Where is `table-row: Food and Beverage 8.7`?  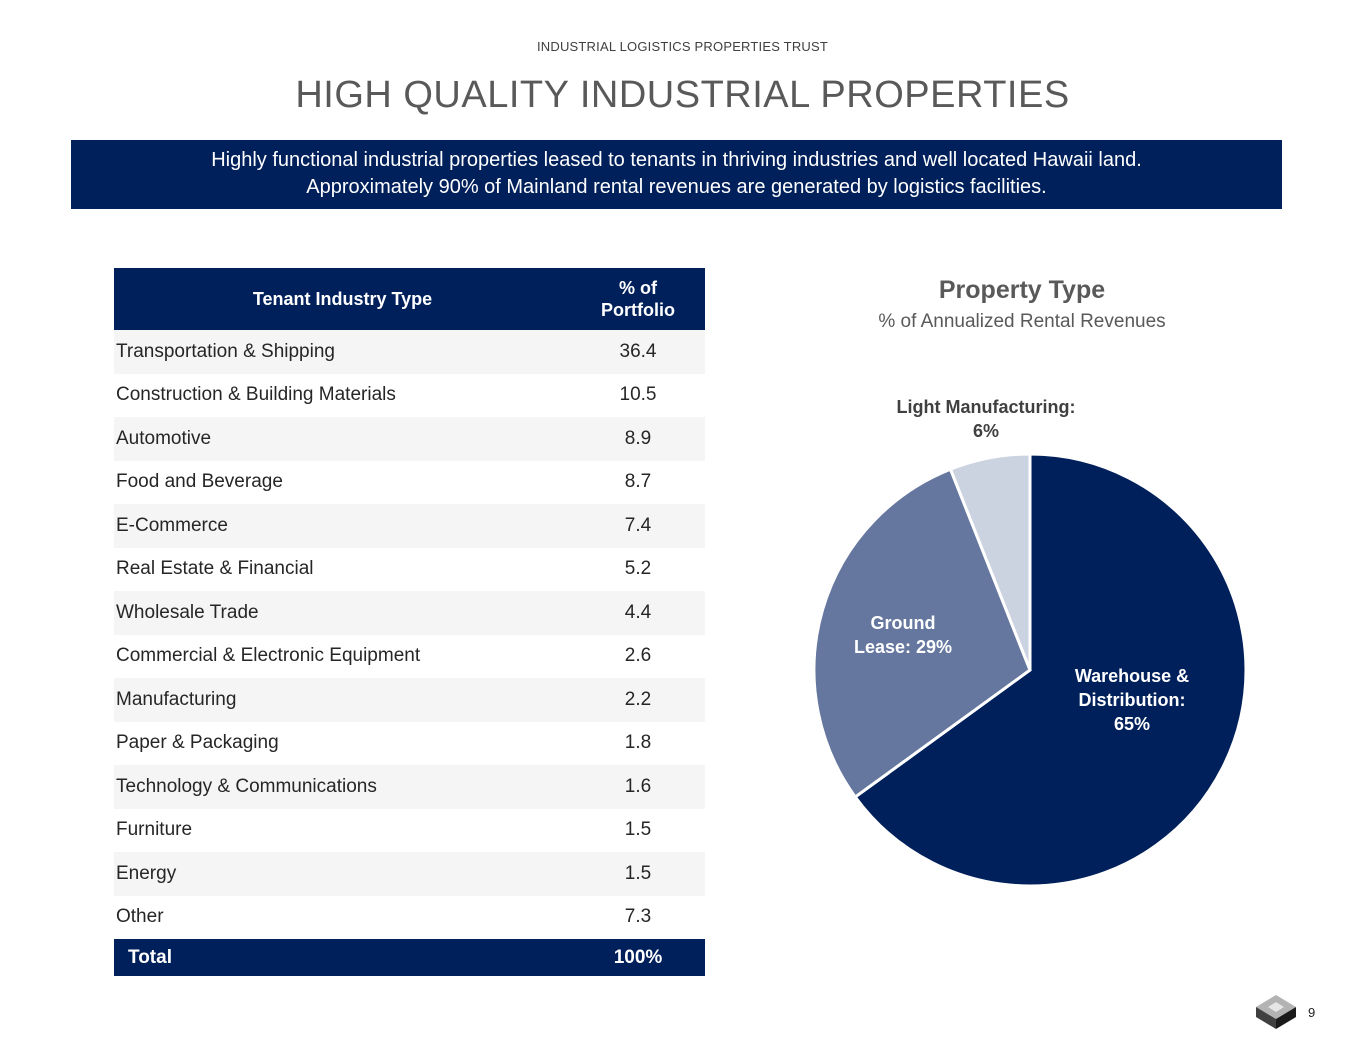
table-row: Food and Beverage 8.7 is located at coordinates (409, 482).